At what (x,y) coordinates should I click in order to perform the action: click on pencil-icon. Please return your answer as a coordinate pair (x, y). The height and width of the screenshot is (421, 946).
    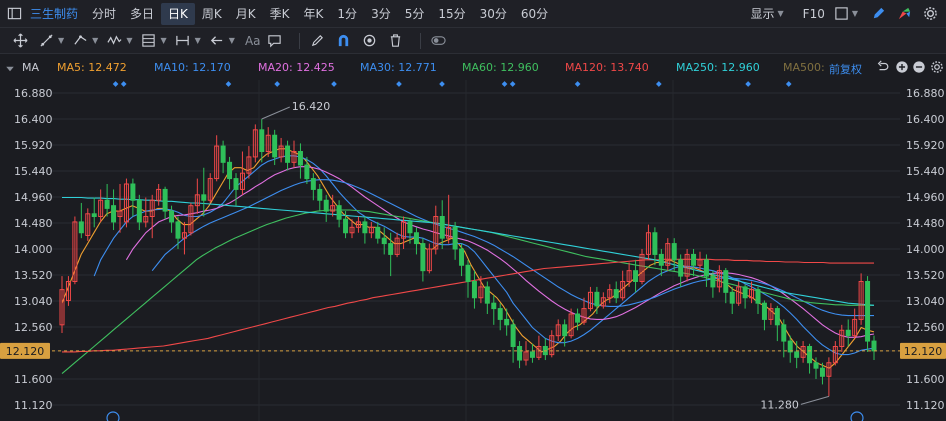
    Looking at the image, I should click on (318, 41).